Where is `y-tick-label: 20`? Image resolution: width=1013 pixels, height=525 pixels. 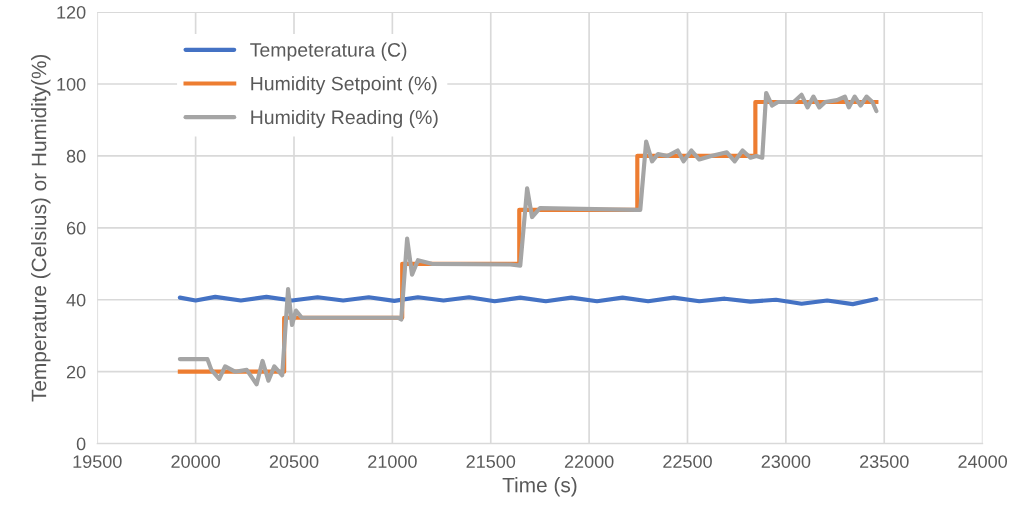
y-tick-label: 20 is located at coordinates (76, 372).